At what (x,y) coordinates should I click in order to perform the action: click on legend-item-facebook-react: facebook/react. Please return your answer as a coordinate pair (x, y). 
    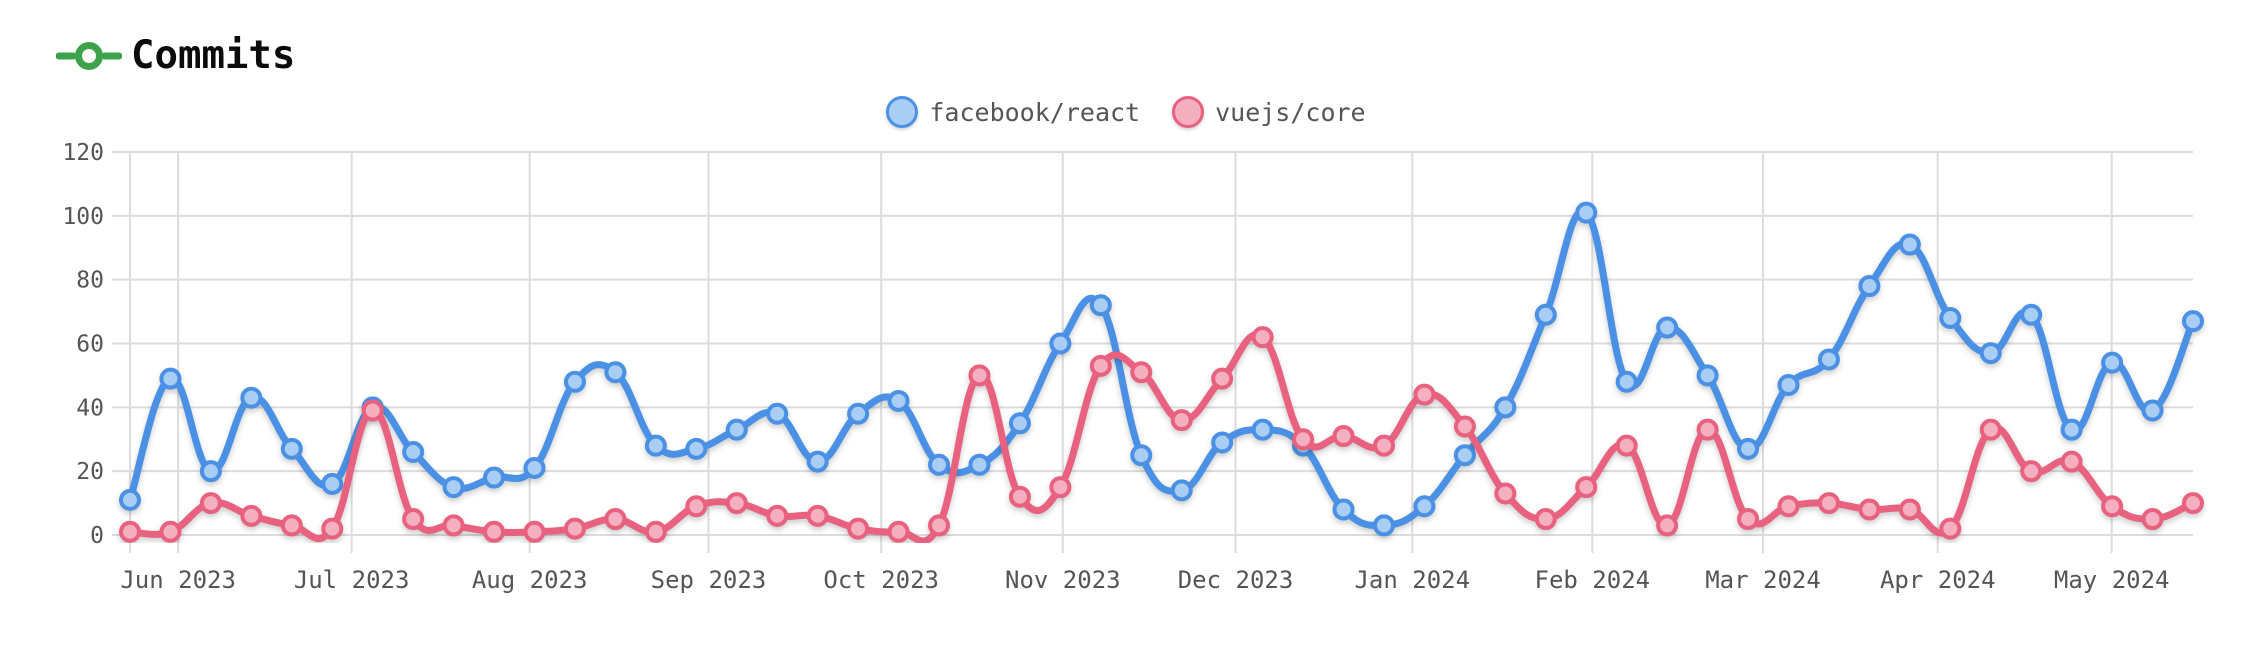
    Looking at the image, I should click on (1013, 112).